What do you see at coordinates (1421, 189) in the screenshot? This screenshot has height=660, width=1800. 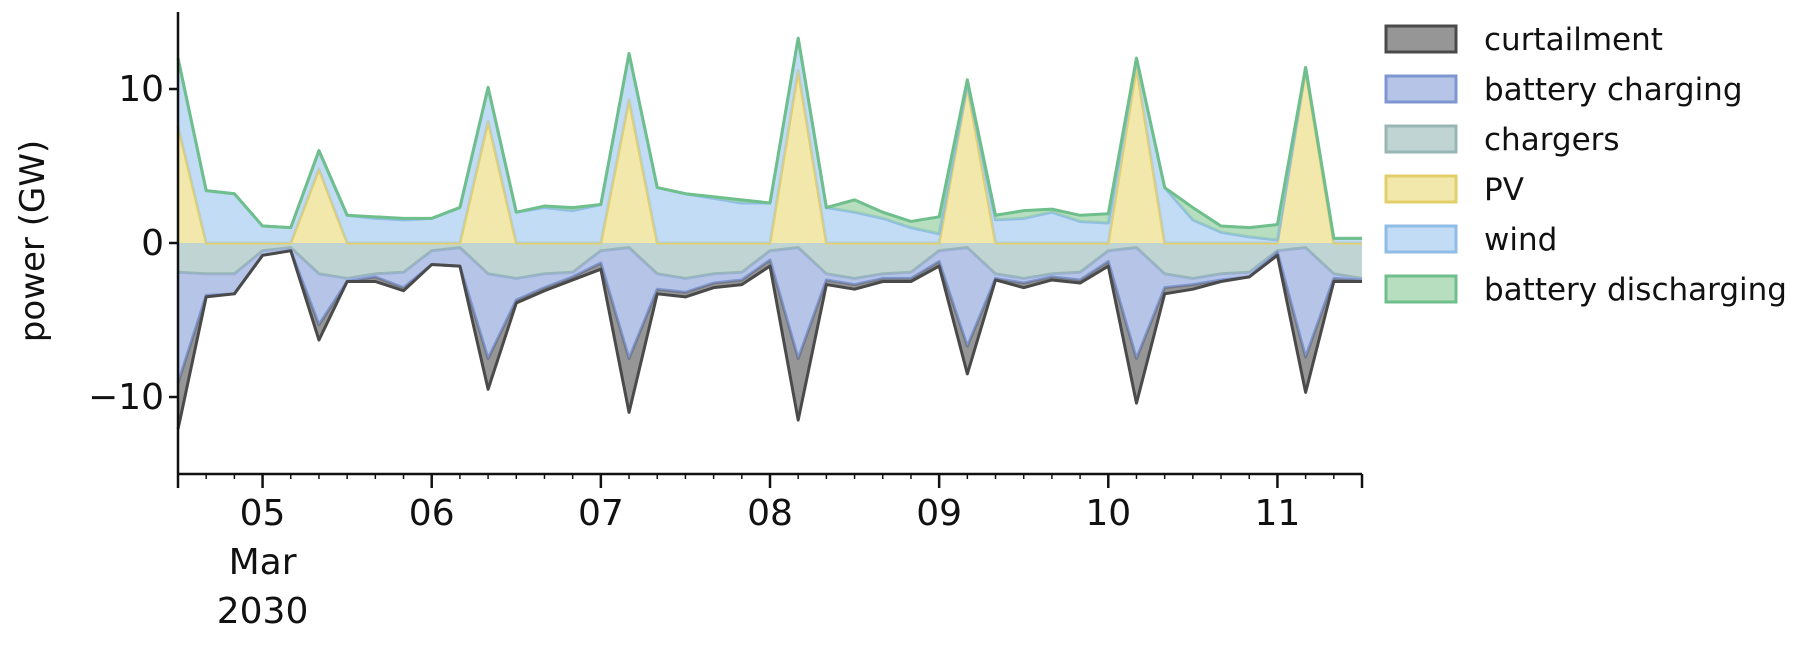 I see `legend-swatch-pv` at bounding box center [1421, 189].